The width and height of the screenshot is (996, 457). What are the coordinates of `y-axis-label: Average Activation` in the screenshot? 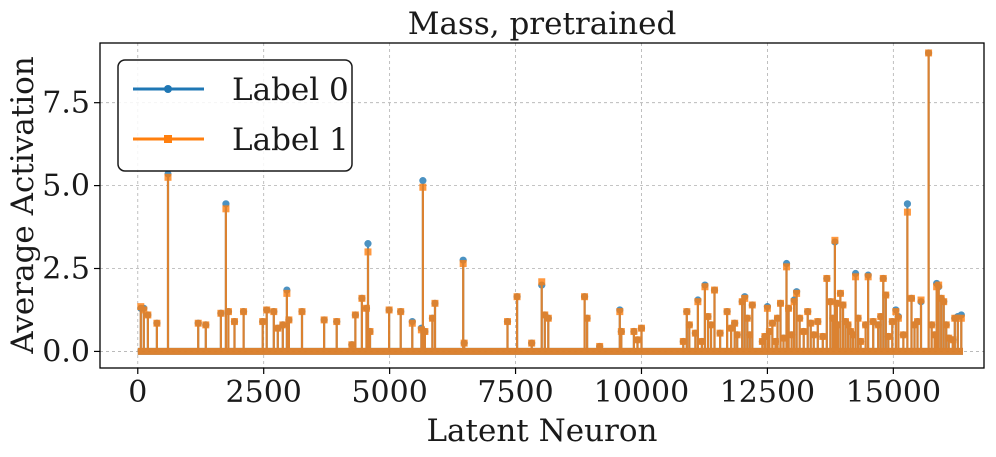 It's located at (23, 205).